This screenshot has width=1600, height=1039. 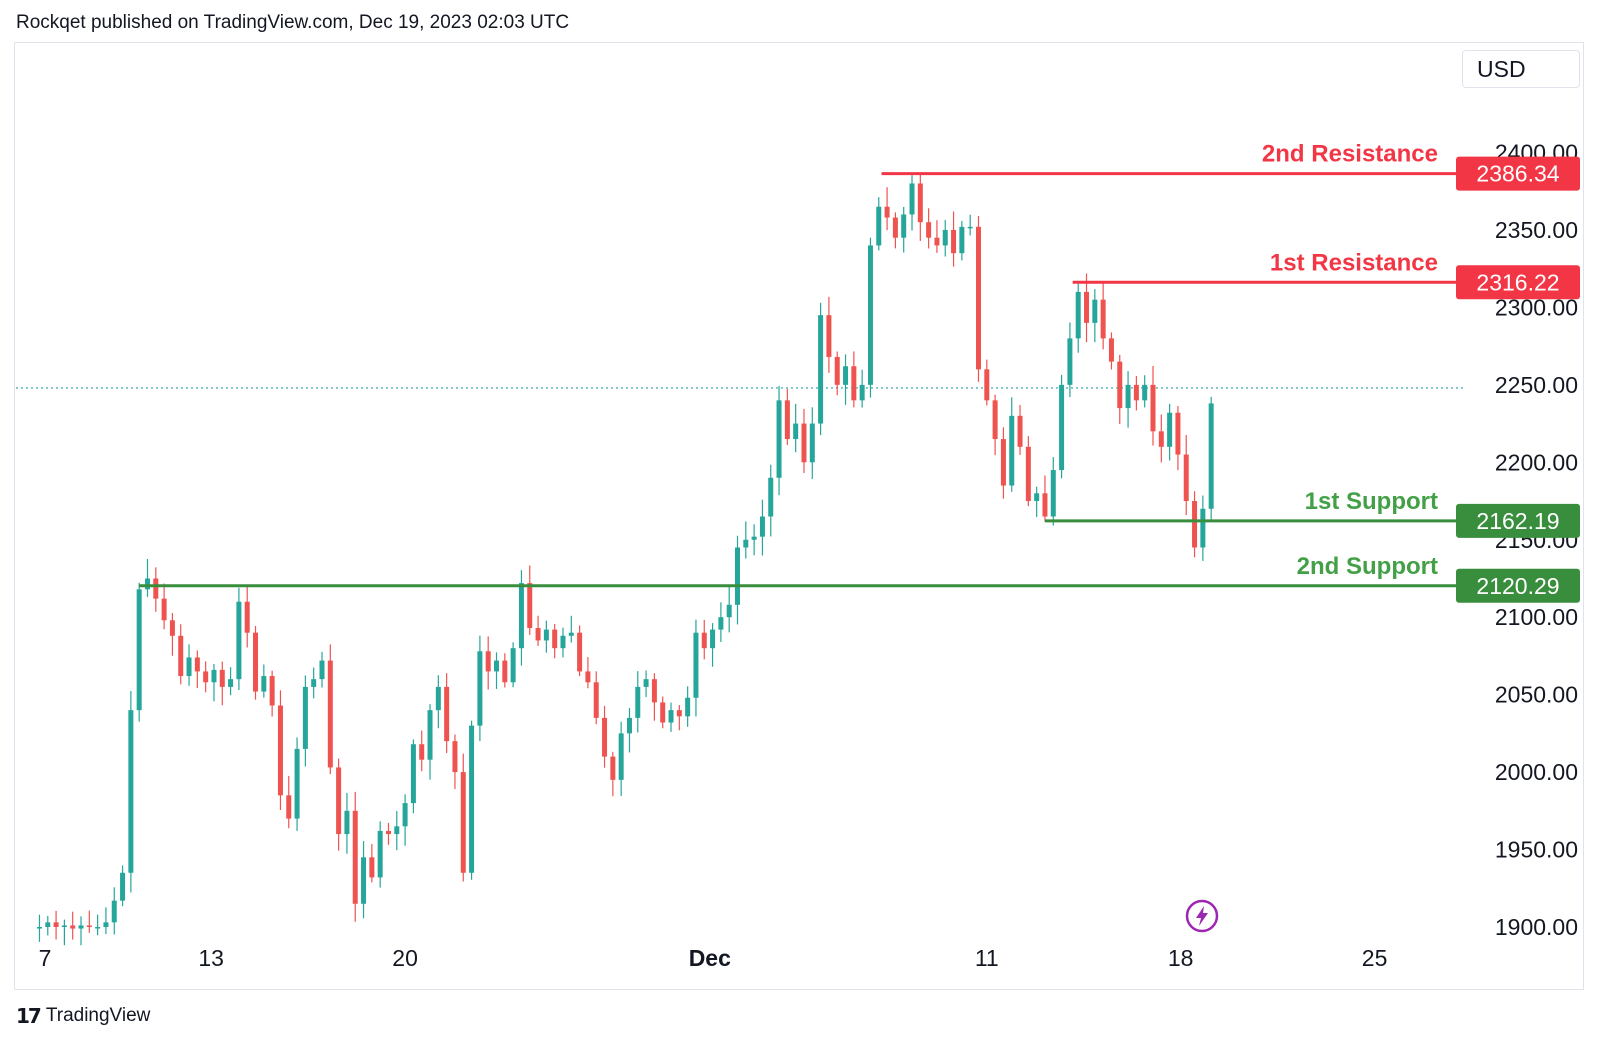 I want to click on resistance-level-label: 1st Resistance, so click(x=1354, y=262).